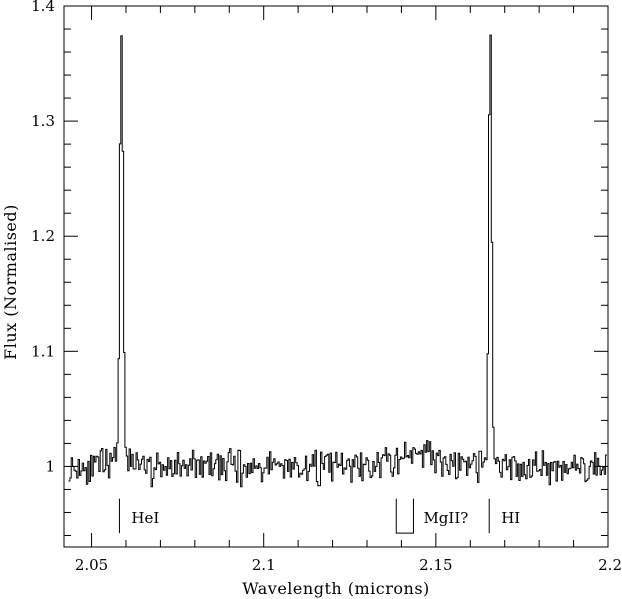 The width and height of the screenshot is (622, 599). What do you see at coordinates (319, 516) in the screenshot?
I see `line-annotations: HeI MgII? HI` at bounding box center [319, 516].